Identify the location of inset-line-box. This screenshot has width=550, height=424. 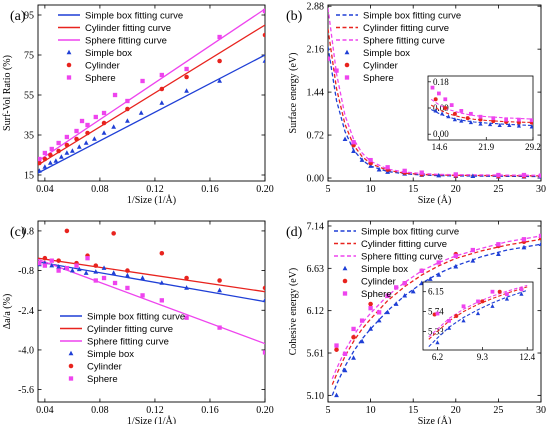
(478, 318).